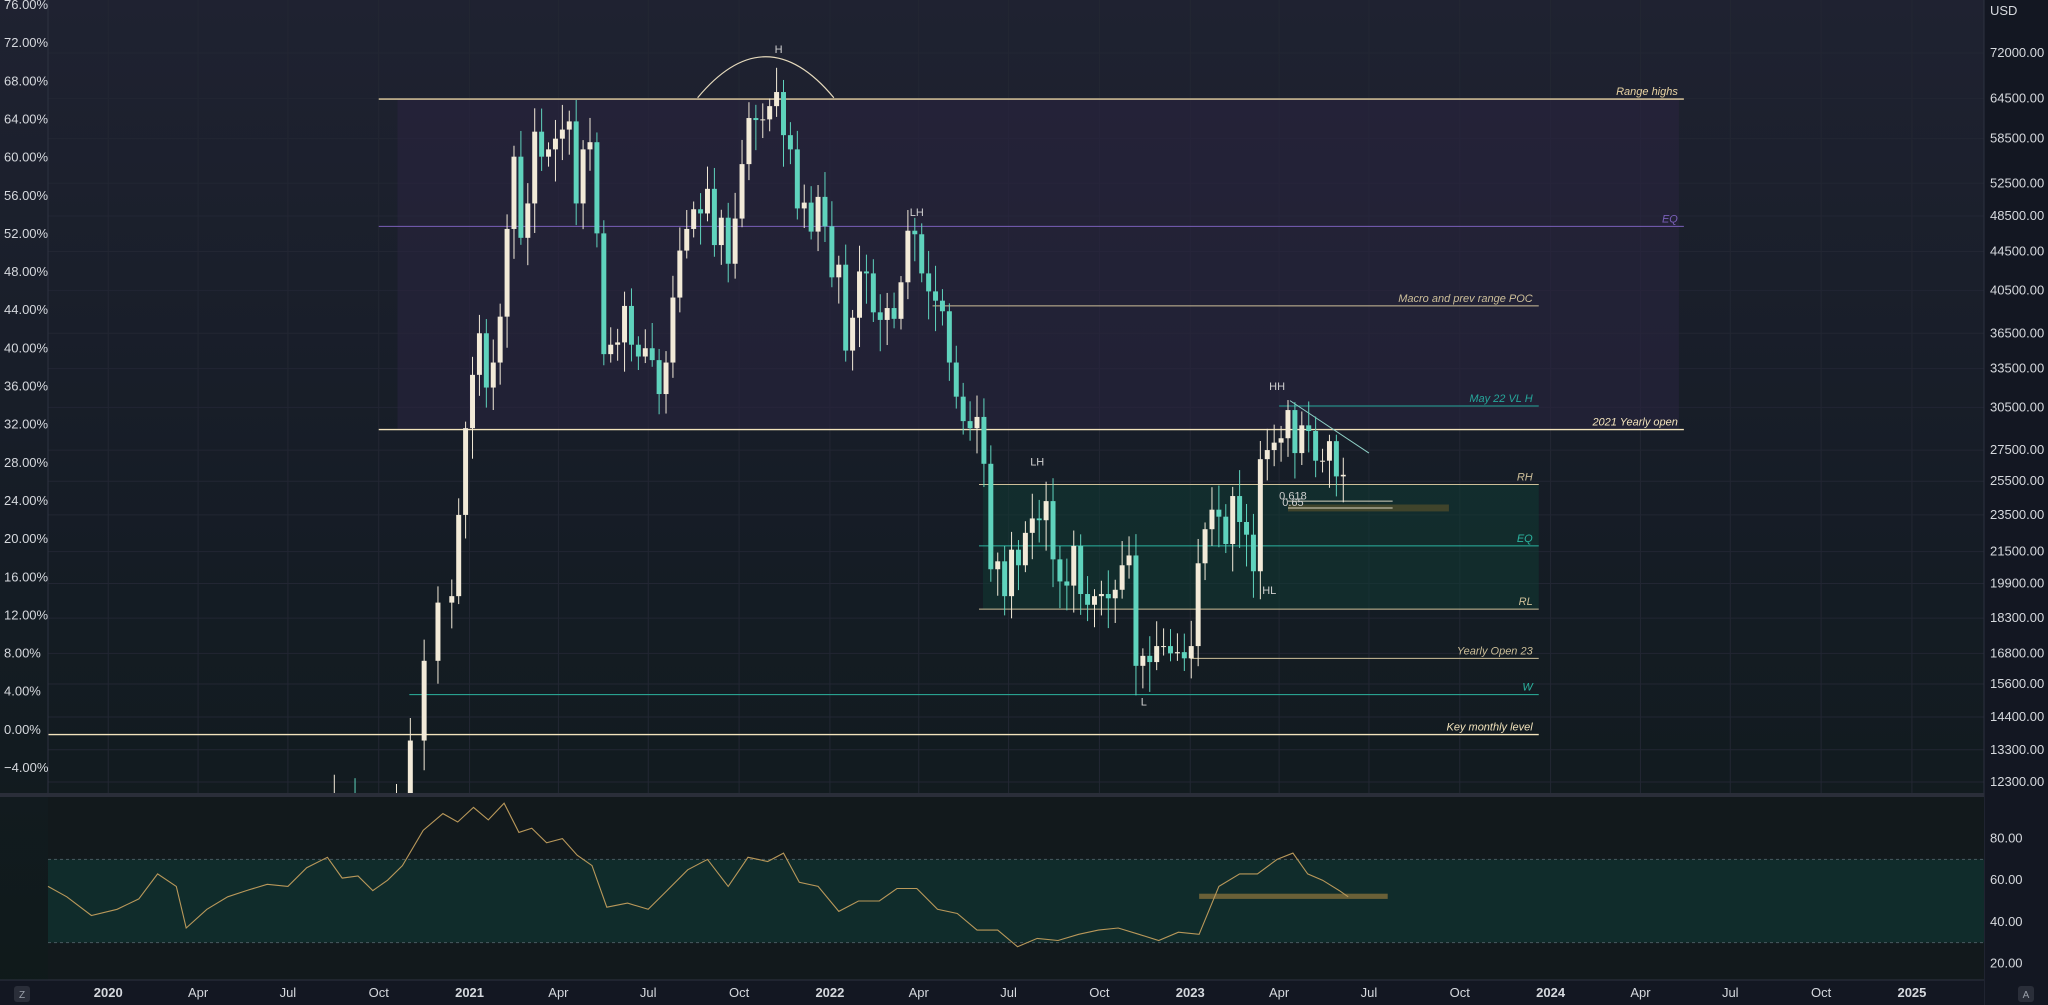 This screenshot has height=1005, width=2048. What do you see at coordinates (698, 875) in the screenshot?
I see `rsi-line` at bounding box center [698, 875].